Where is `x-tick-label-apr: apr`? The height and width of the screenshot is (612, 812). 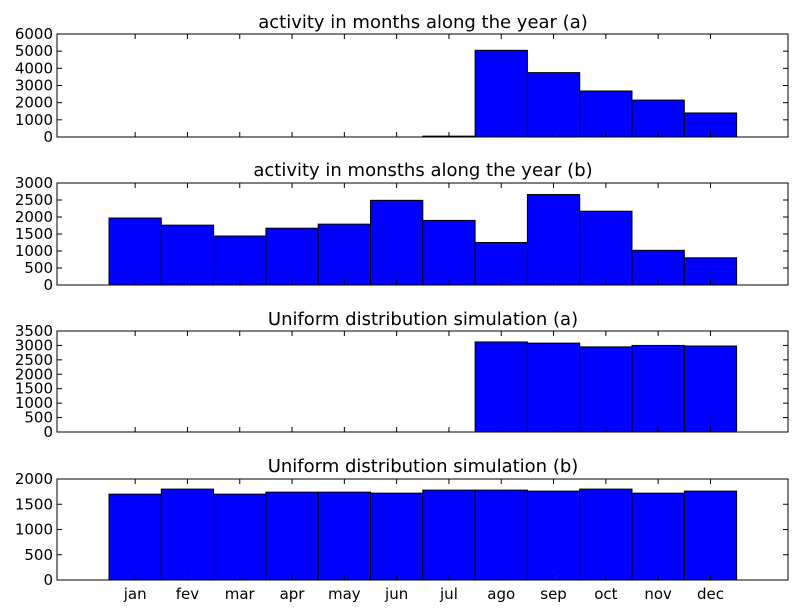 x-tick-label-apr: apr is located at coordinates (293, 594).